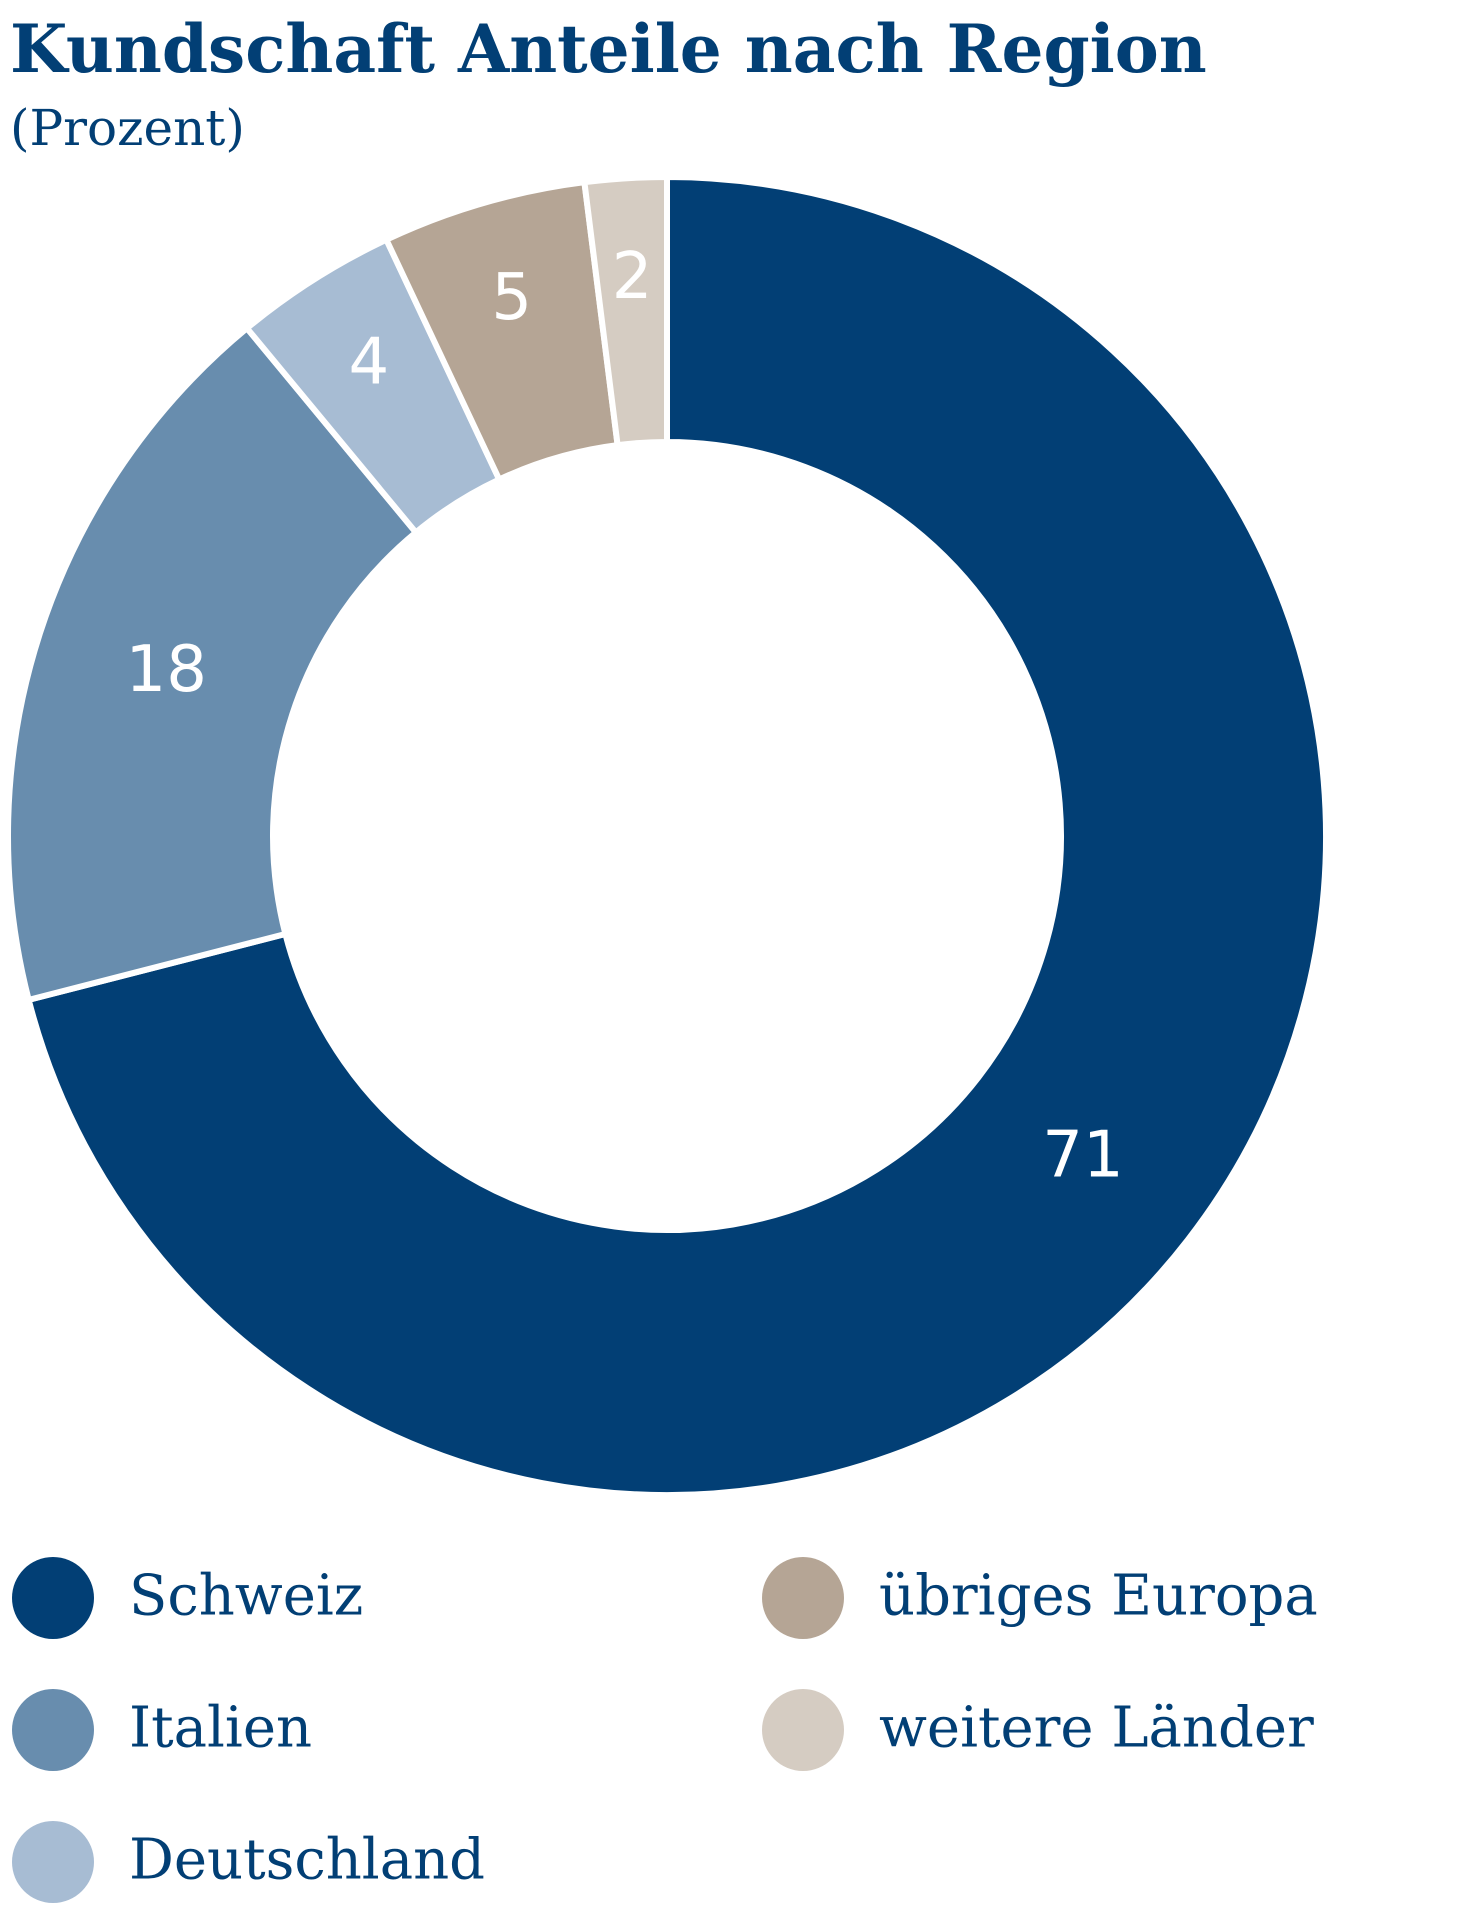 This screenshot has height=1919, width=1480. What do you see at coordinates (1096, 1728) in the screenshot?
I see `legend-label: weitere Länder` at bounding box center [1096, 1728].